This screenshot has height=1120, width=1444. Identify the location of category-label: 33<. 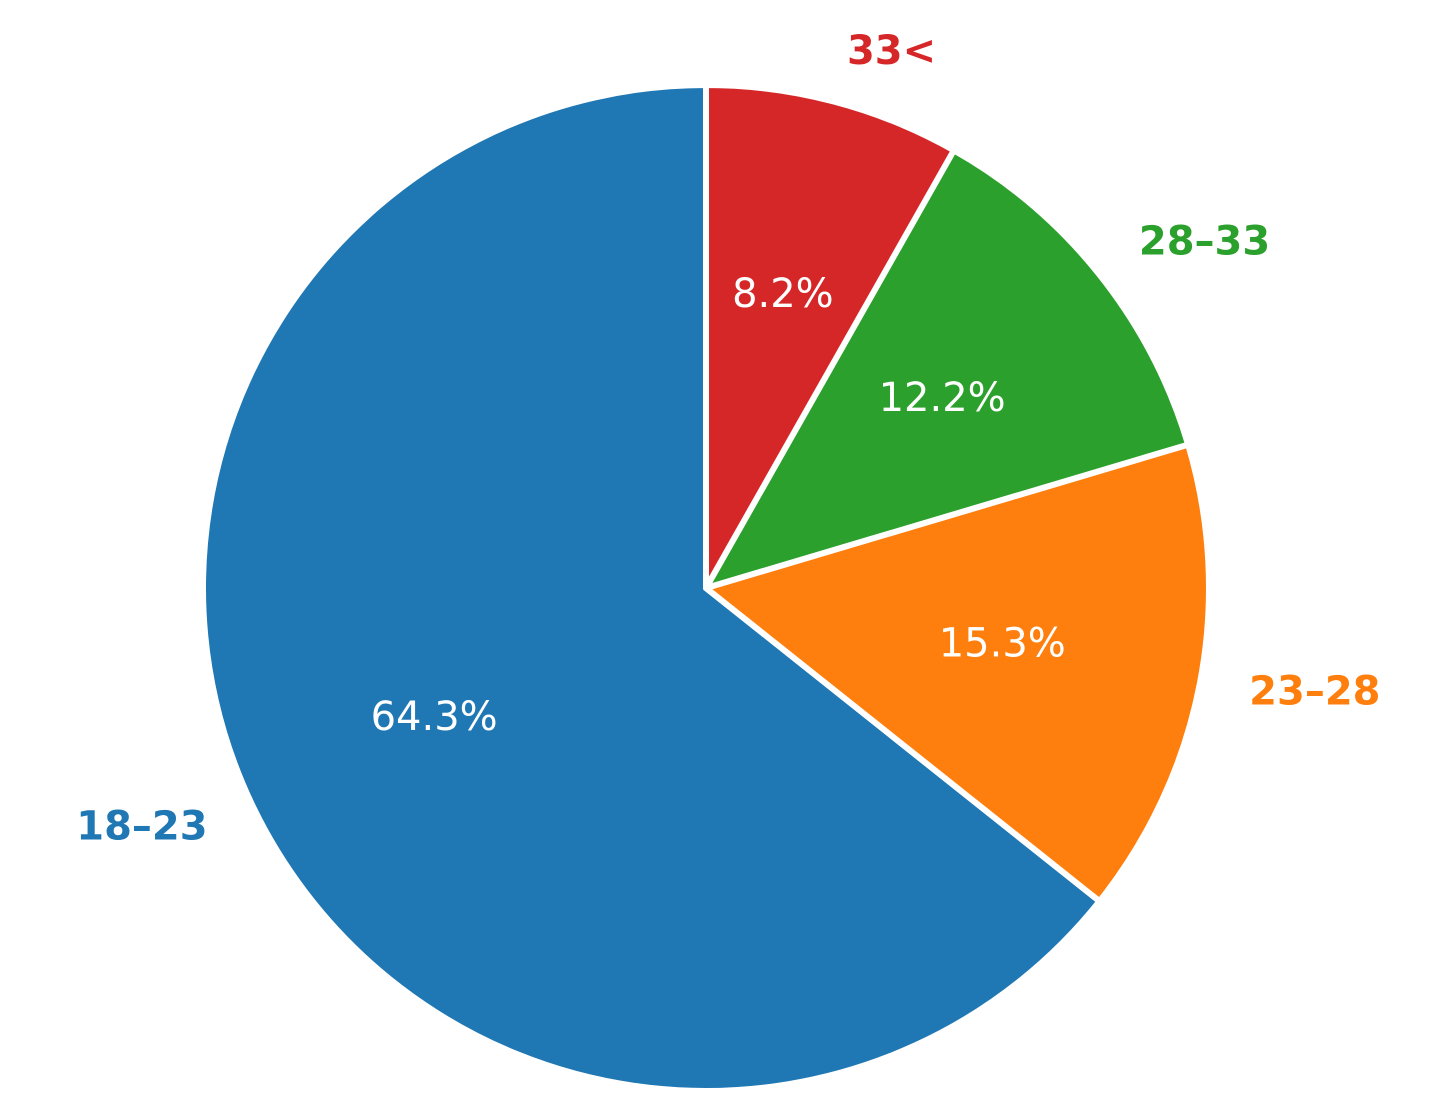
(891, 51).